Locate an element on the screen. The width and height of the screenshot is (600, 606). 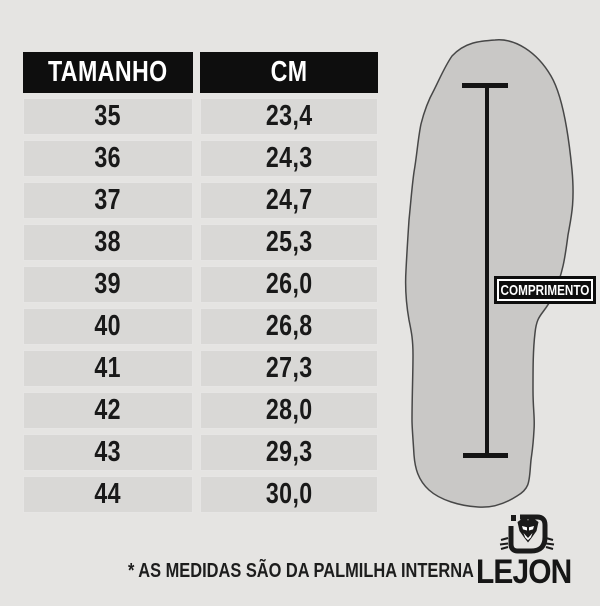
cm-cell: 29,3 is located at coordinates (289, 452).